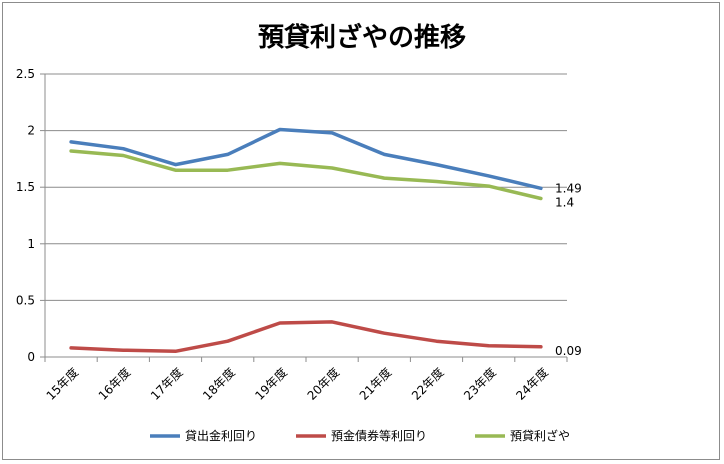 The image size is (724, 464). Describe the element at coordinates (31, 244) in the screenshot. I see `y-tick-label: 1` at that location.